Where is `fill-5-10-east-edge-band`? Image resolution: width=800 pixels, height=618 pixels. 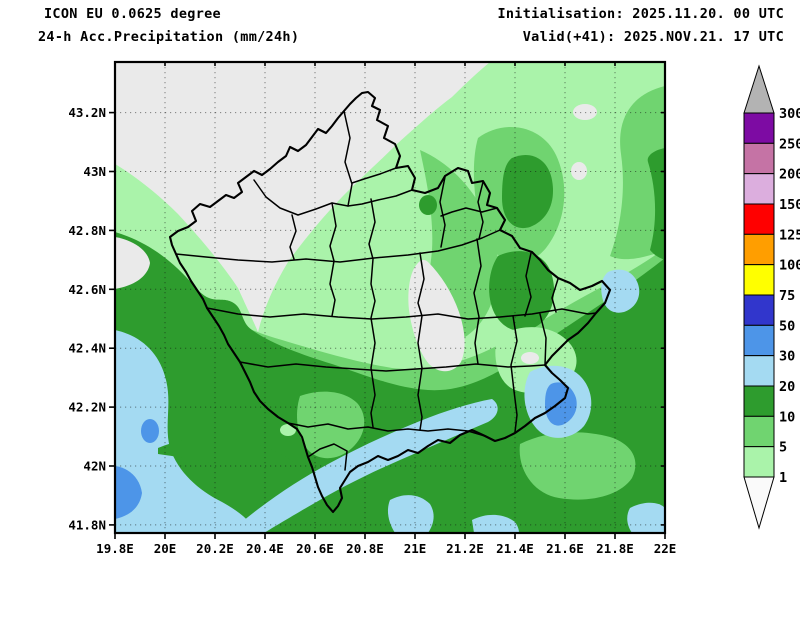
fill-5-10-east-edge-band is located at coordinates (637, 173).